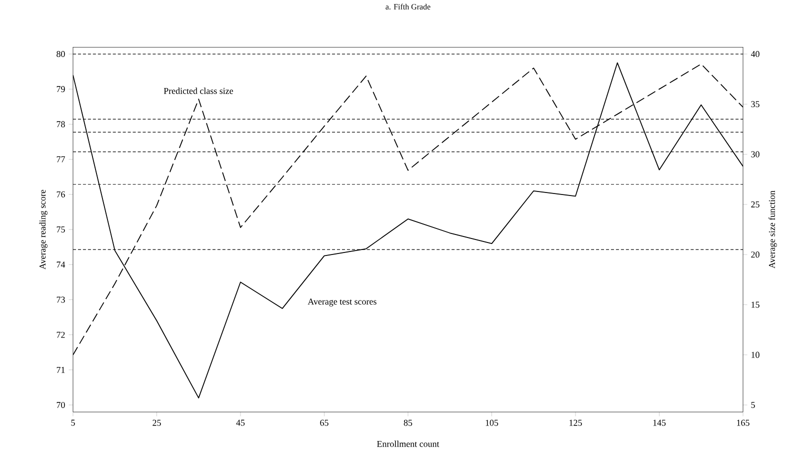 This screenshot has height=470, width=808. Describe the element at coordinates (756, 305) in the screenshot. I see `y2-tick-label: 15` at that location.